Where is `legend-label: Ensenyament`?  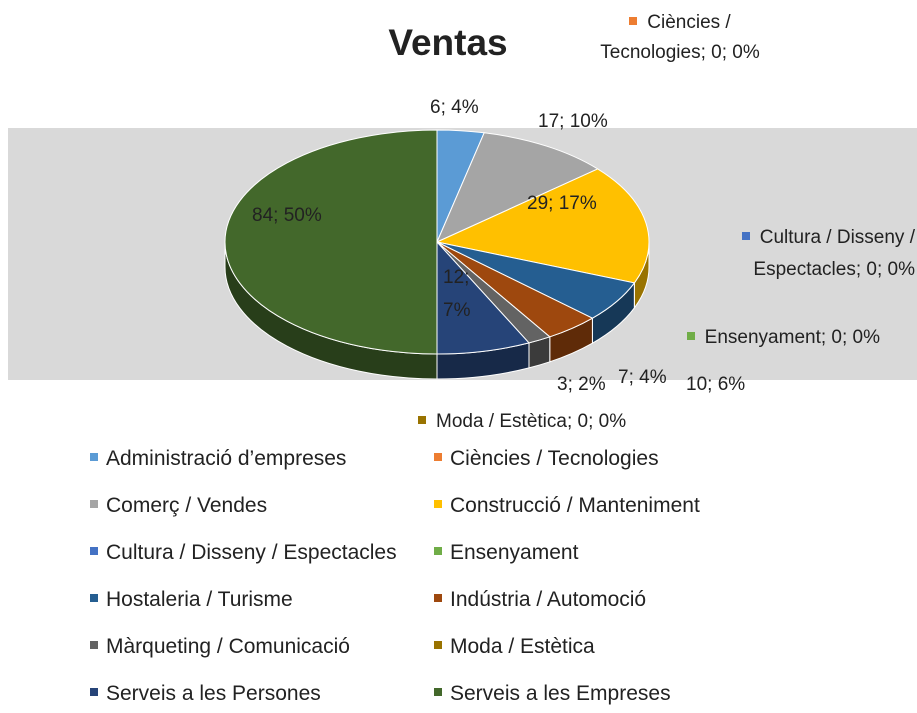 legend-label: Ensenyament is located at coordinates (514, 552).